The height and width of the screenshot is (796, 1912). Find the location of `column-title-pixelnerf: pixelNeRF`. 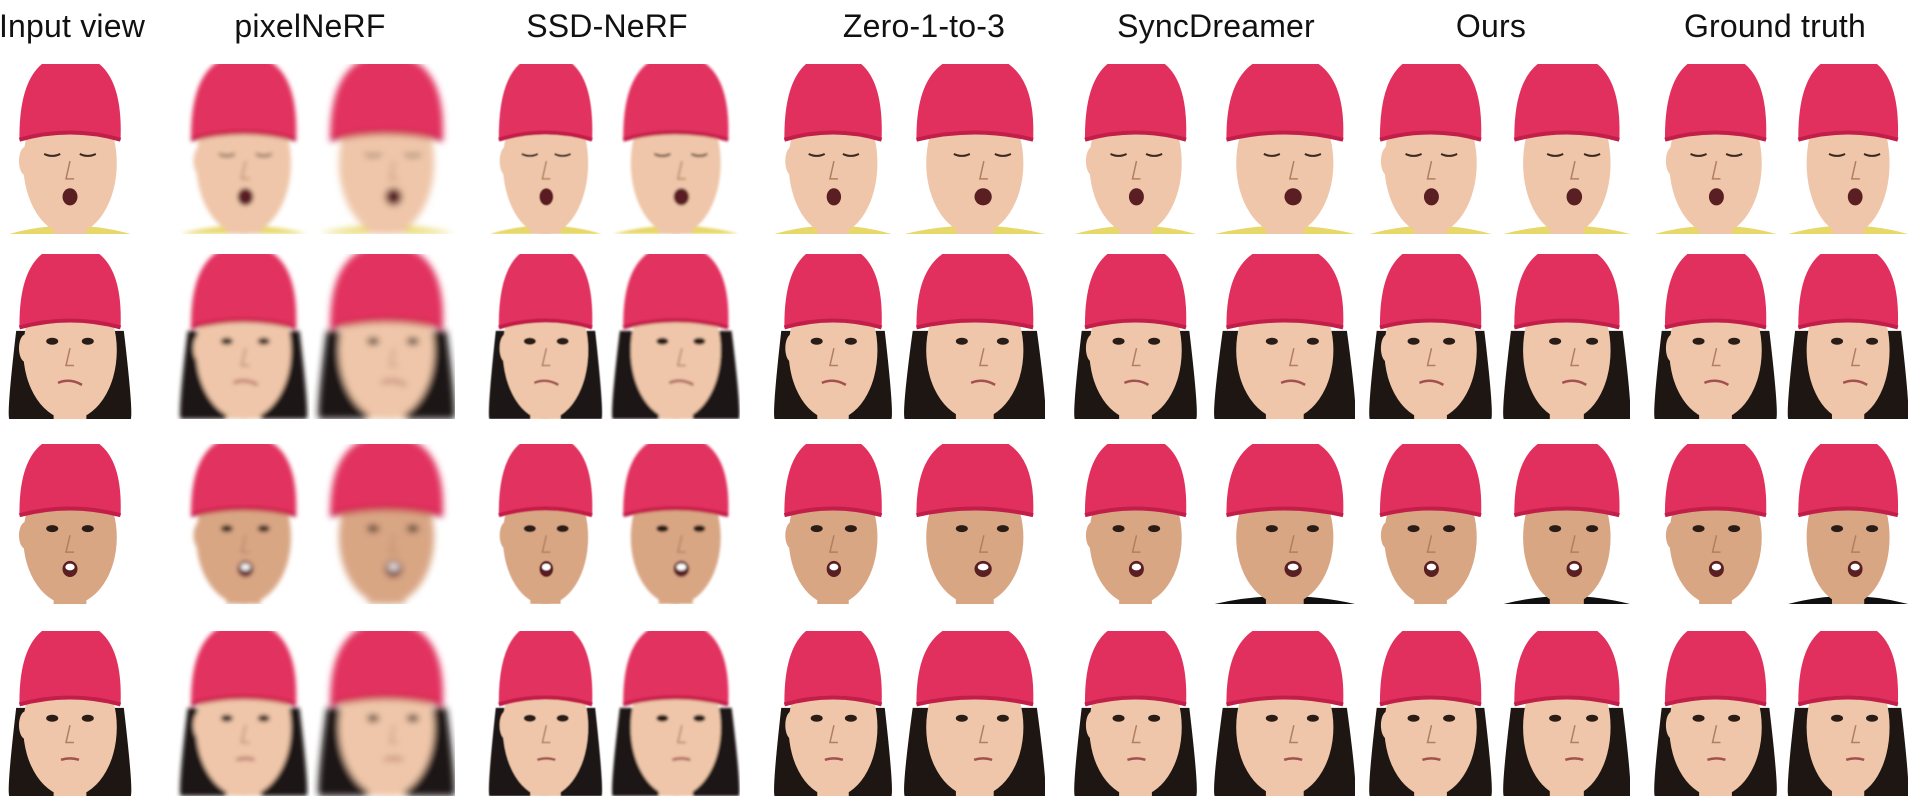

column-title-pixelnerf: pixelNeRF is located at coordinates (310, 26).